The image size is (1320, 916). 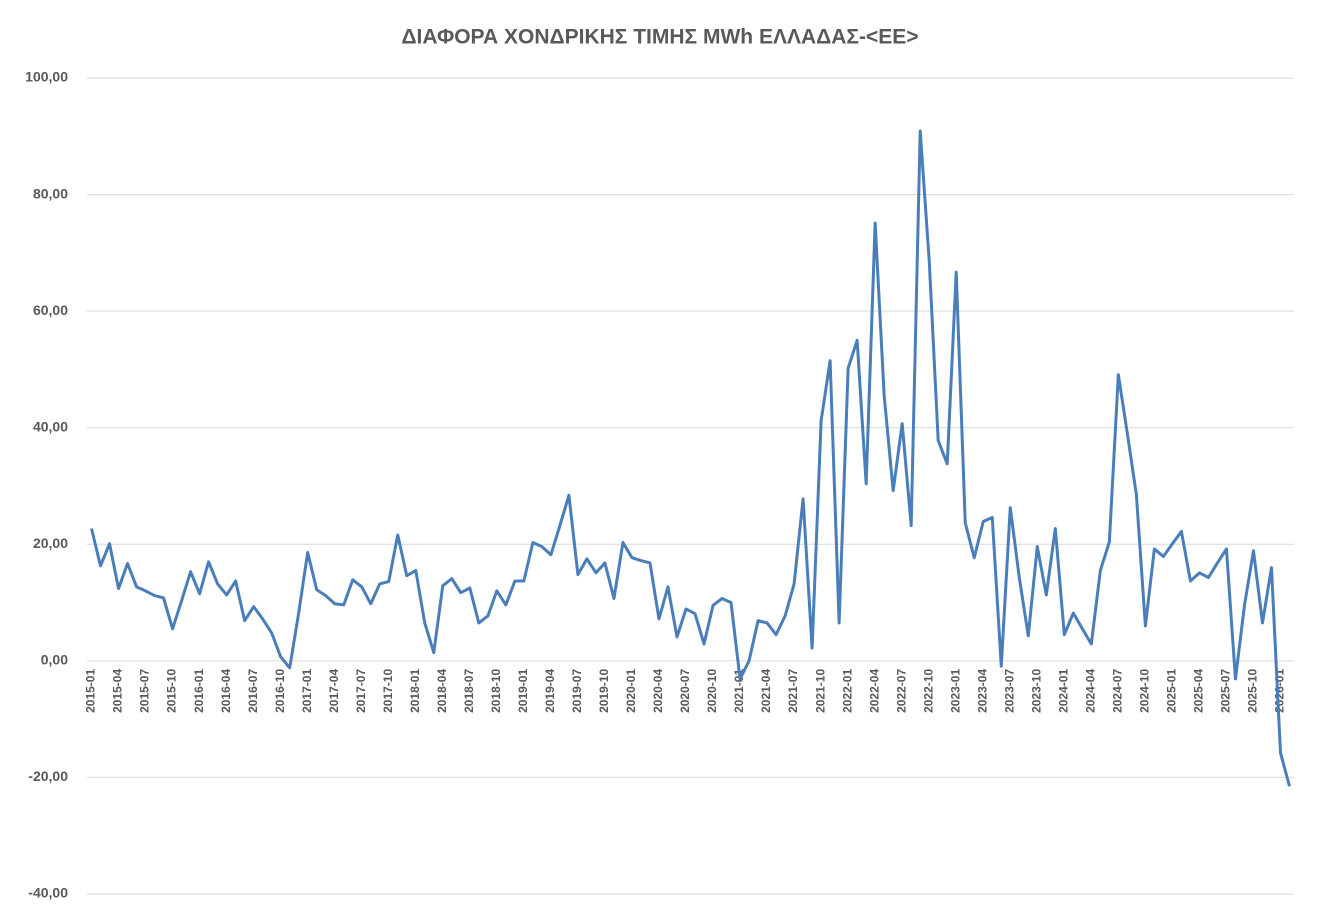 I want to click on y-tick-label: 0,00, so click(x=54, y=660).